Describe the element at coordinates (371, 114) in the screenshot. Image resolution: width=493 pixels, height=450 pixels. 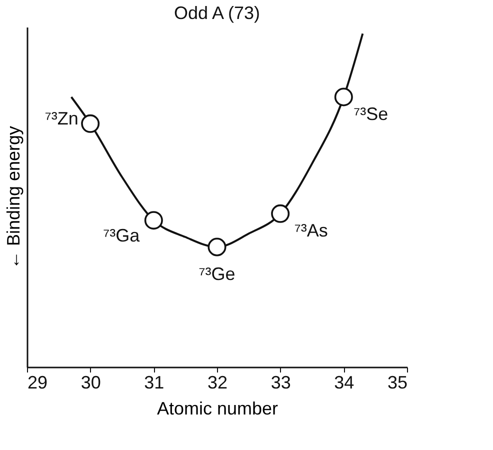
I see `annotation: ⁷³Se` at that location.